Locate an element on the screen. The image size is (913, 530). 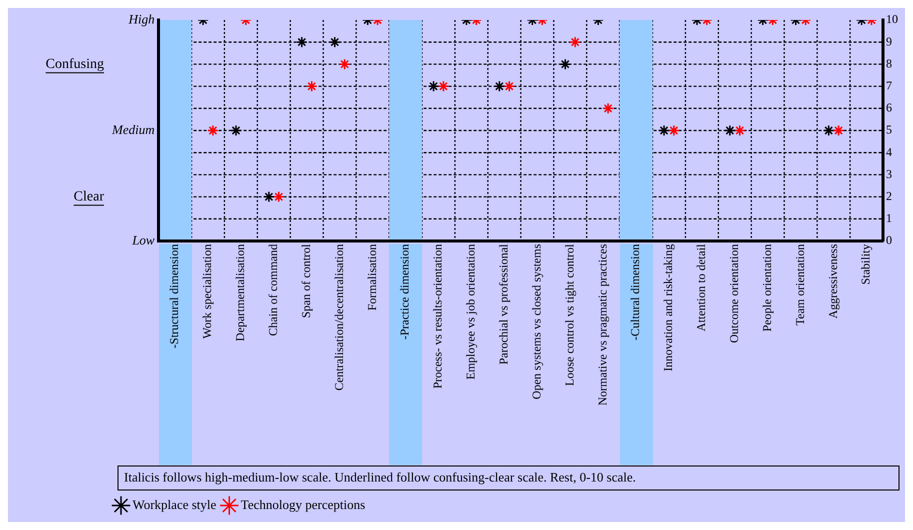
y-tick-label: 3 is located at coordinates (889, 173).